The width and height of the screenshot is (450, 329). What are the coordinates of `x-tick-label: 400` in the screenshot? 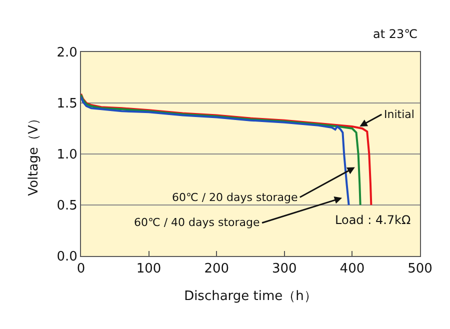 It's located at (352, 269).